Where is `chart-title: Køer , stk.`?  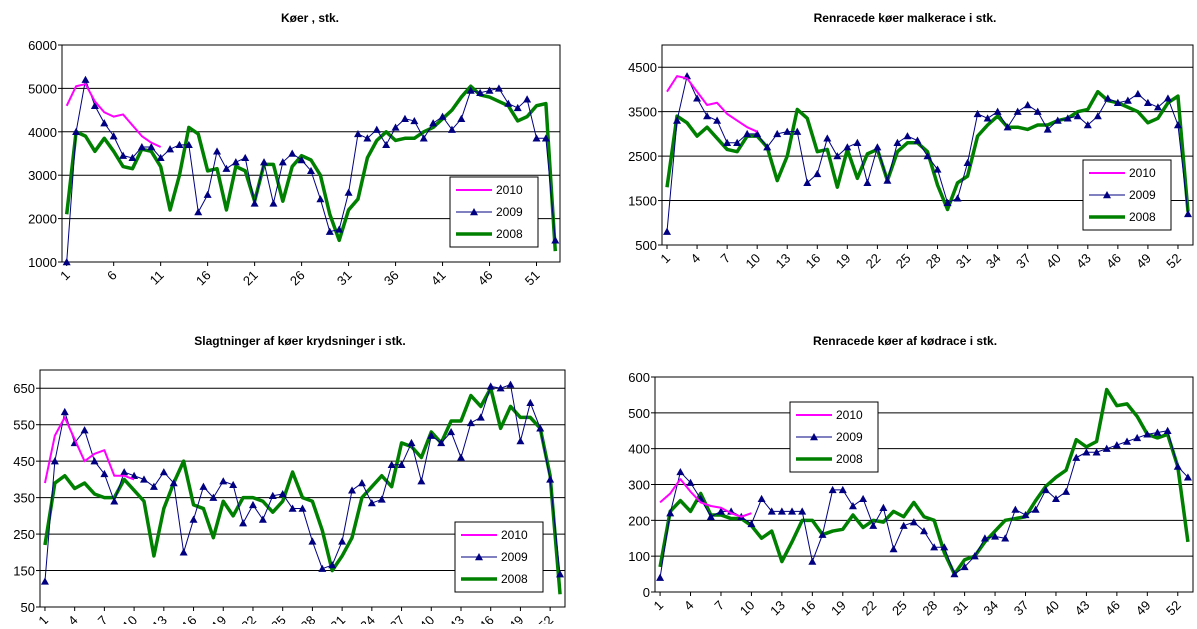
chart-title: Køer , stk. is located at coordinates (310, 18).